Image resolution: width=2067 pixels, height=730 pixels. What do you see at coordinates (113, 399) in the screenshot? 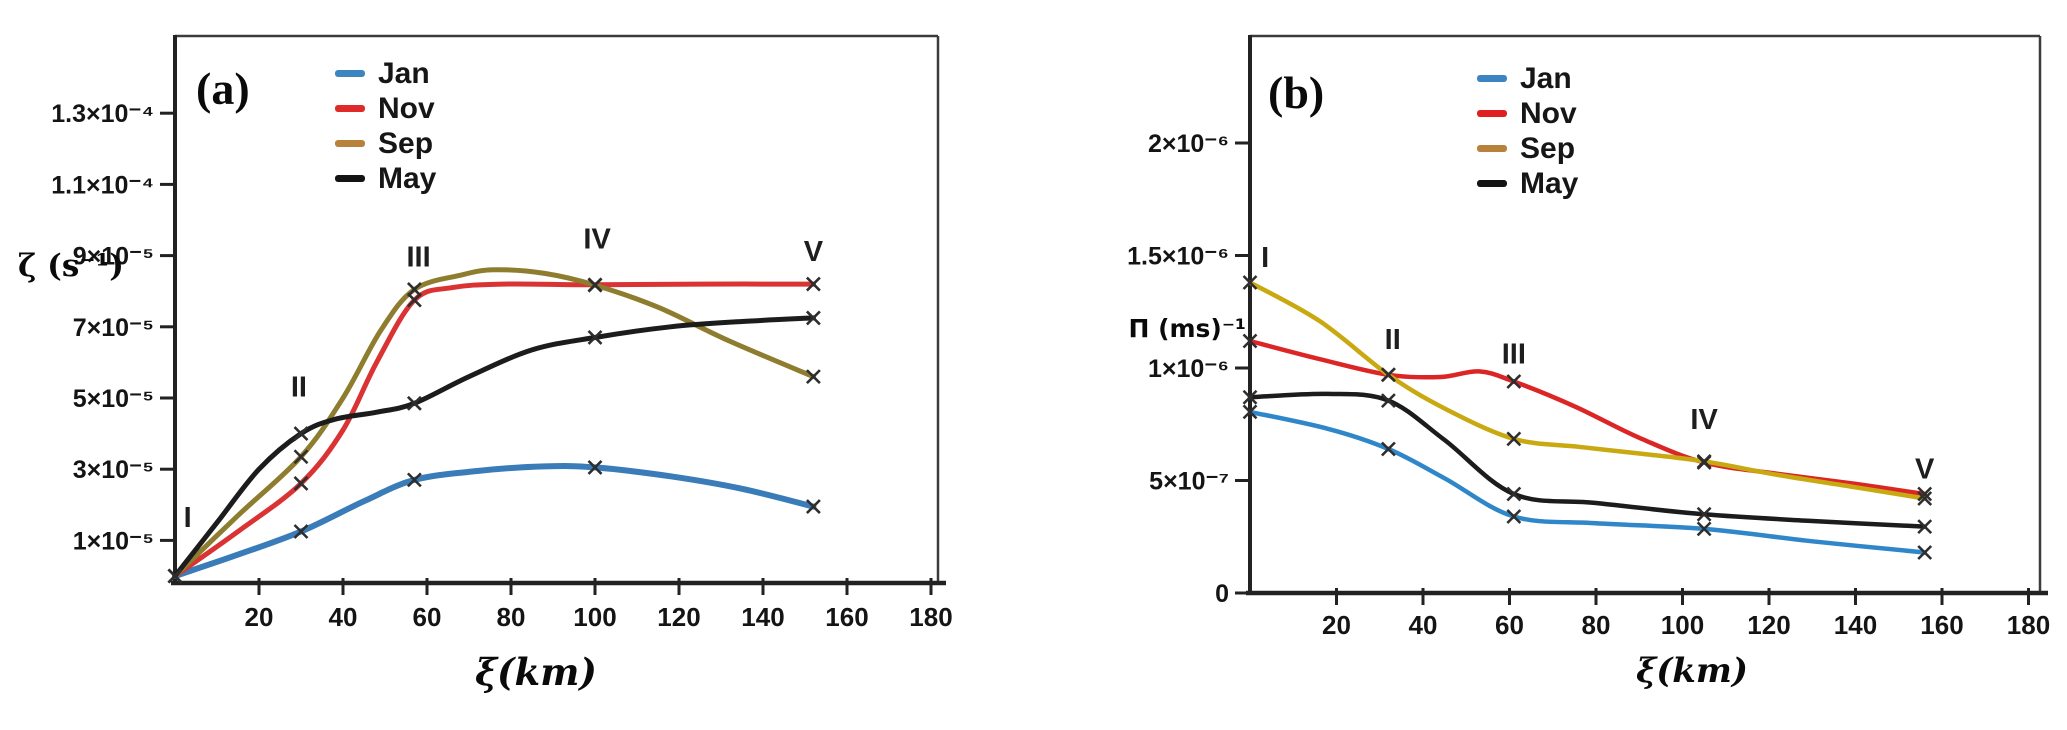
I see `y-tick-label: 5×10⁻⁵` at bounding box center [113, 399].